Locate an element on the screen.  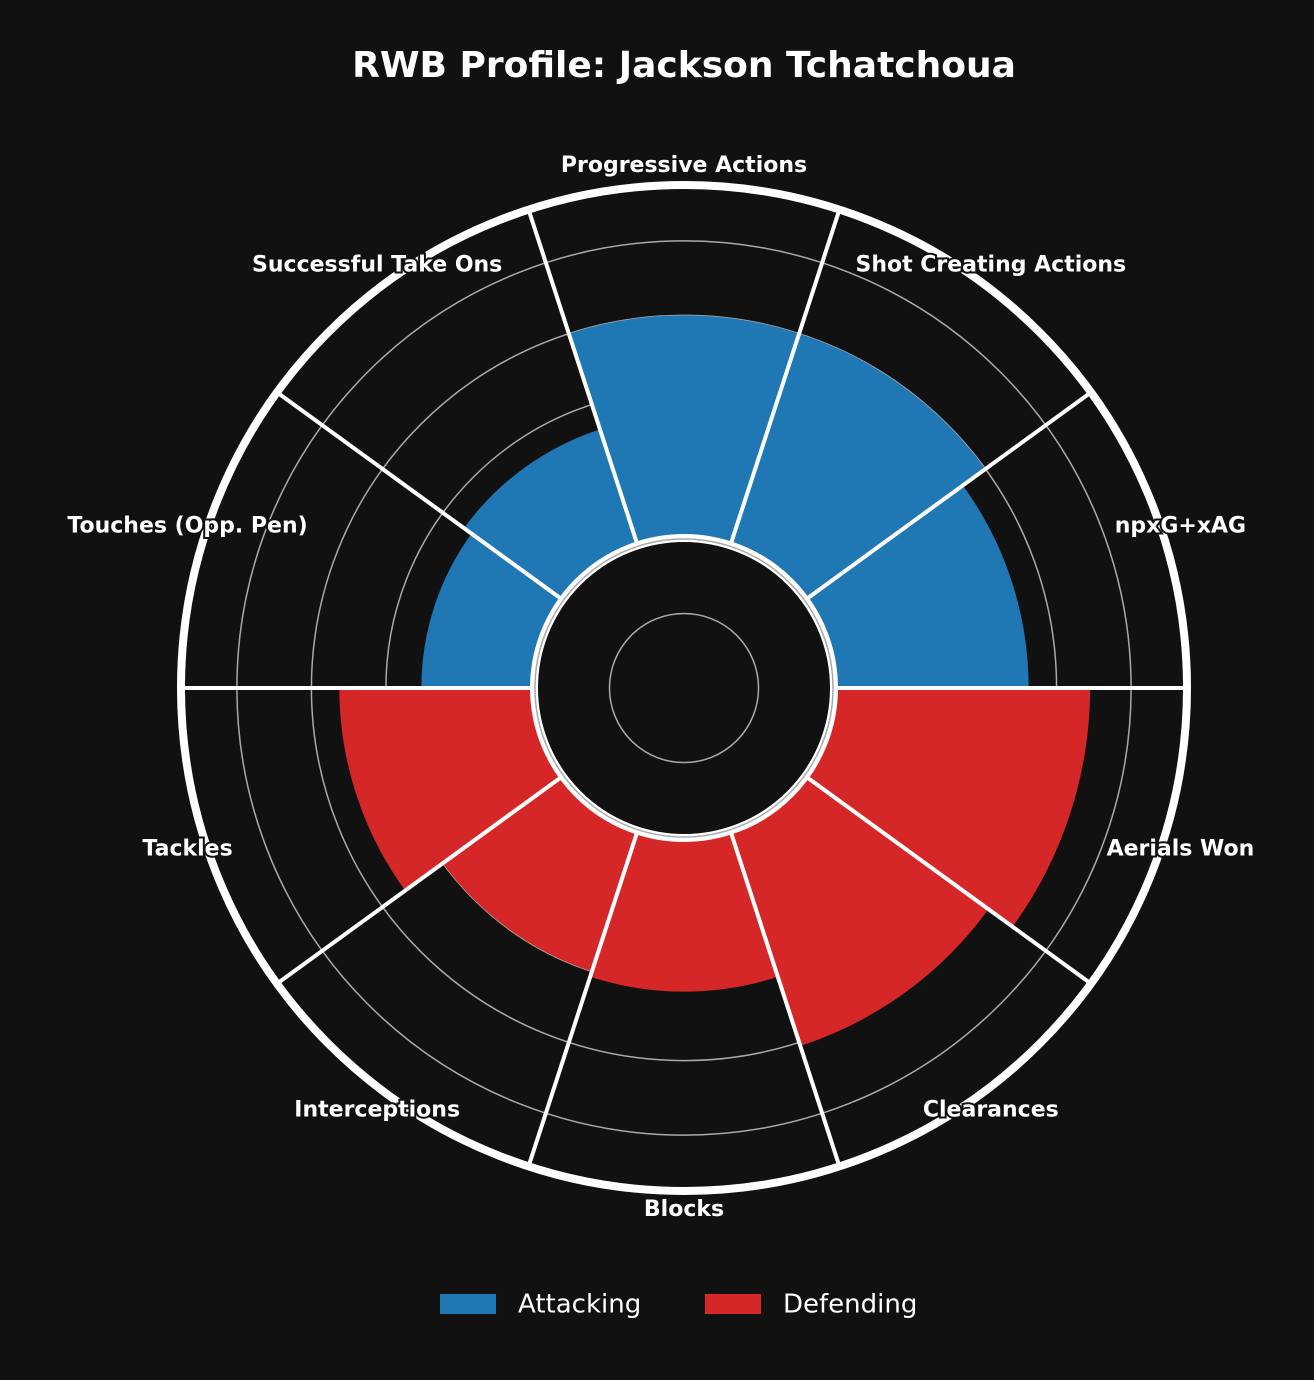
category-label: Interceptions is located at coordinates (377, 1109).